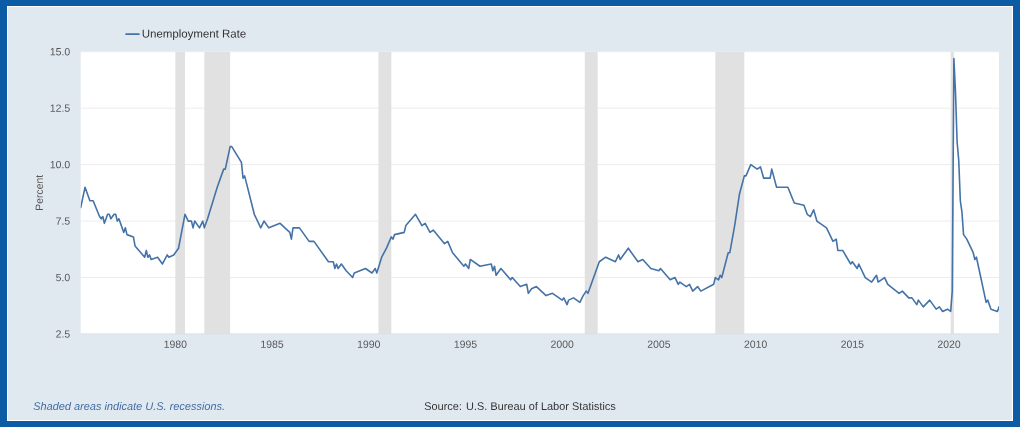  I want to click on source-note: Source: U.S. Bureau of Labor Statistics, so click(520, 406).